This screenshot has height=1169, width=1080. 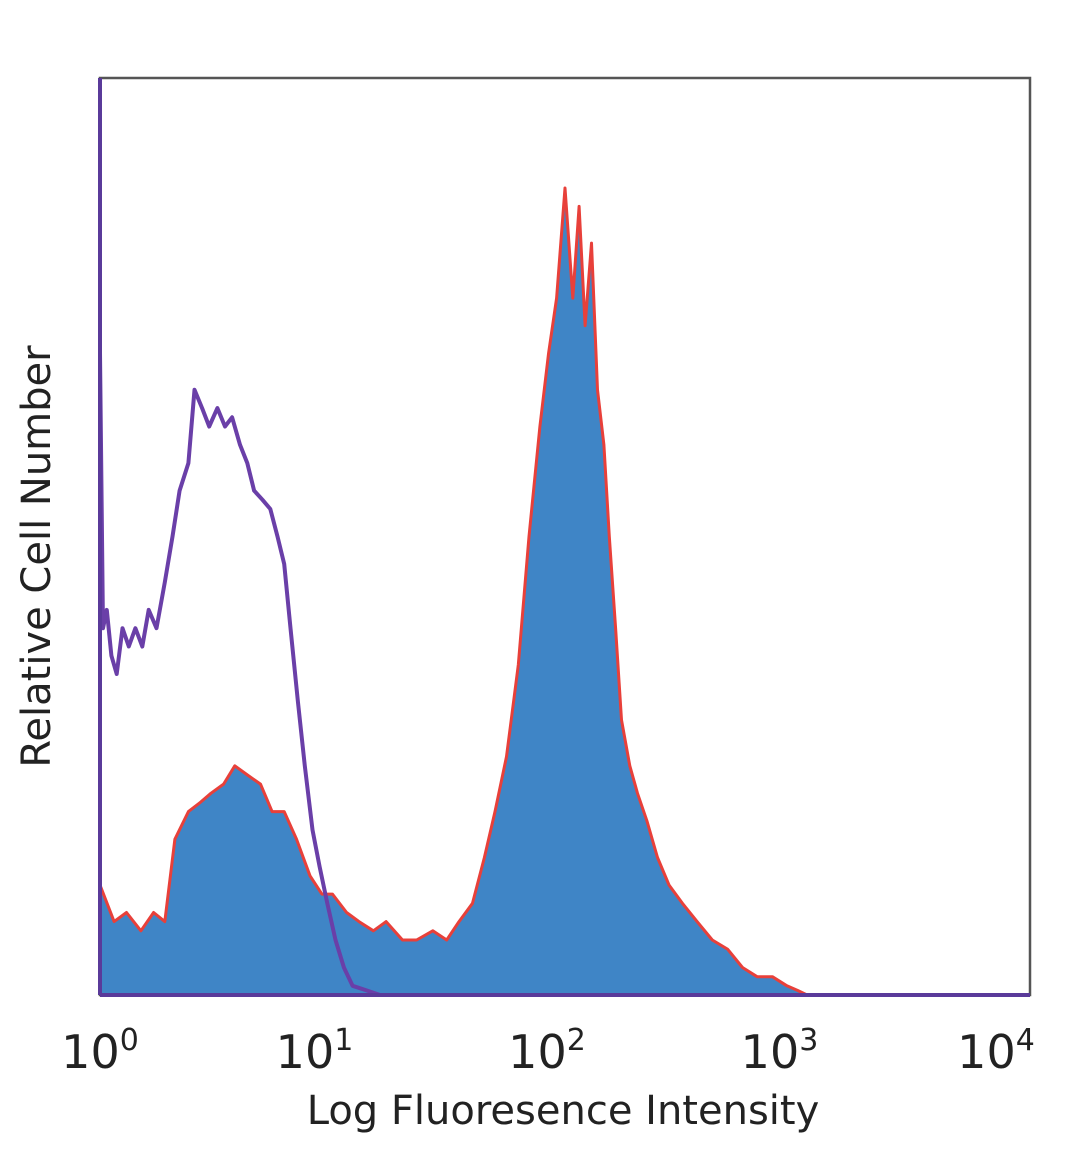 I want to click on x-tick-label: 103, so click(x=780, y=1051).